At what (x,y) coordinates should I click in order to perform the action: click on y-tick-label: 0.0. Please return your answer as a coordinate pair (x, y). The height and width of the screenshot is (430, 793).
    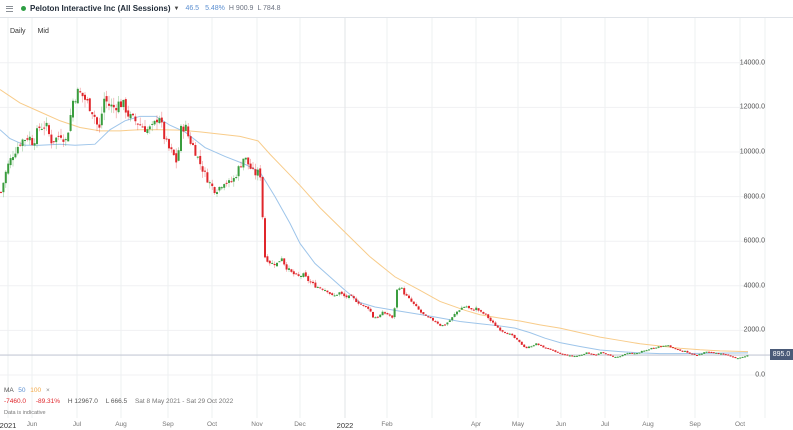
    Looking at the image, I should click on (760, 375).